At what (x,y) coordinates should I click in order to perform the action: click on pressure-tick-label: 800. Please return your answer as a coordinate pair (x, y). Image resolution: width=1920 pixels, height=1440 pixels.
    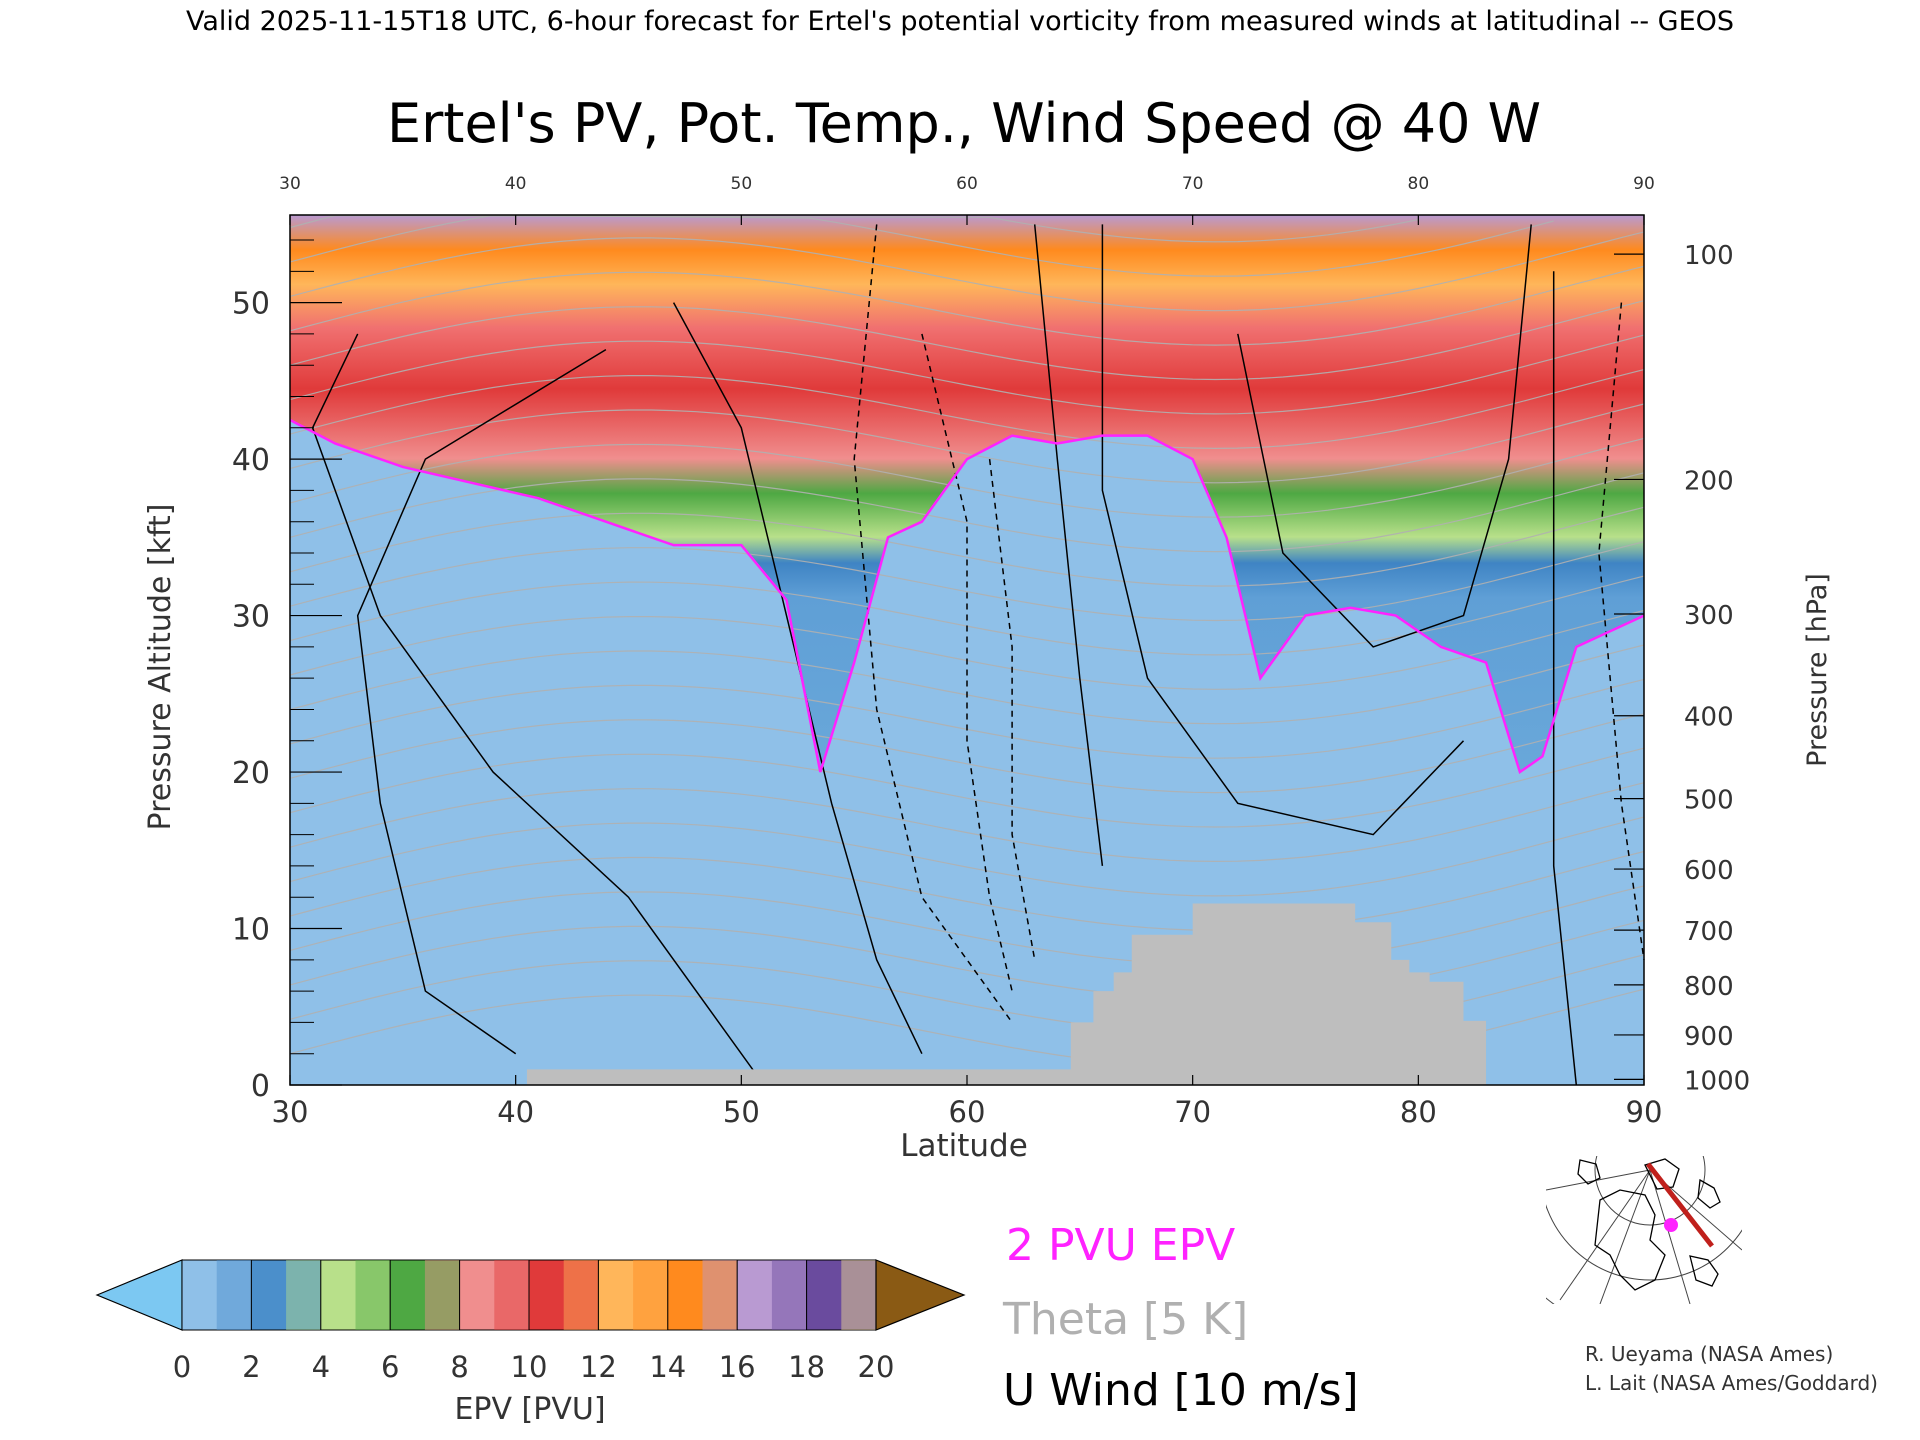
    Looking at the image, I should click on (1709, 987).